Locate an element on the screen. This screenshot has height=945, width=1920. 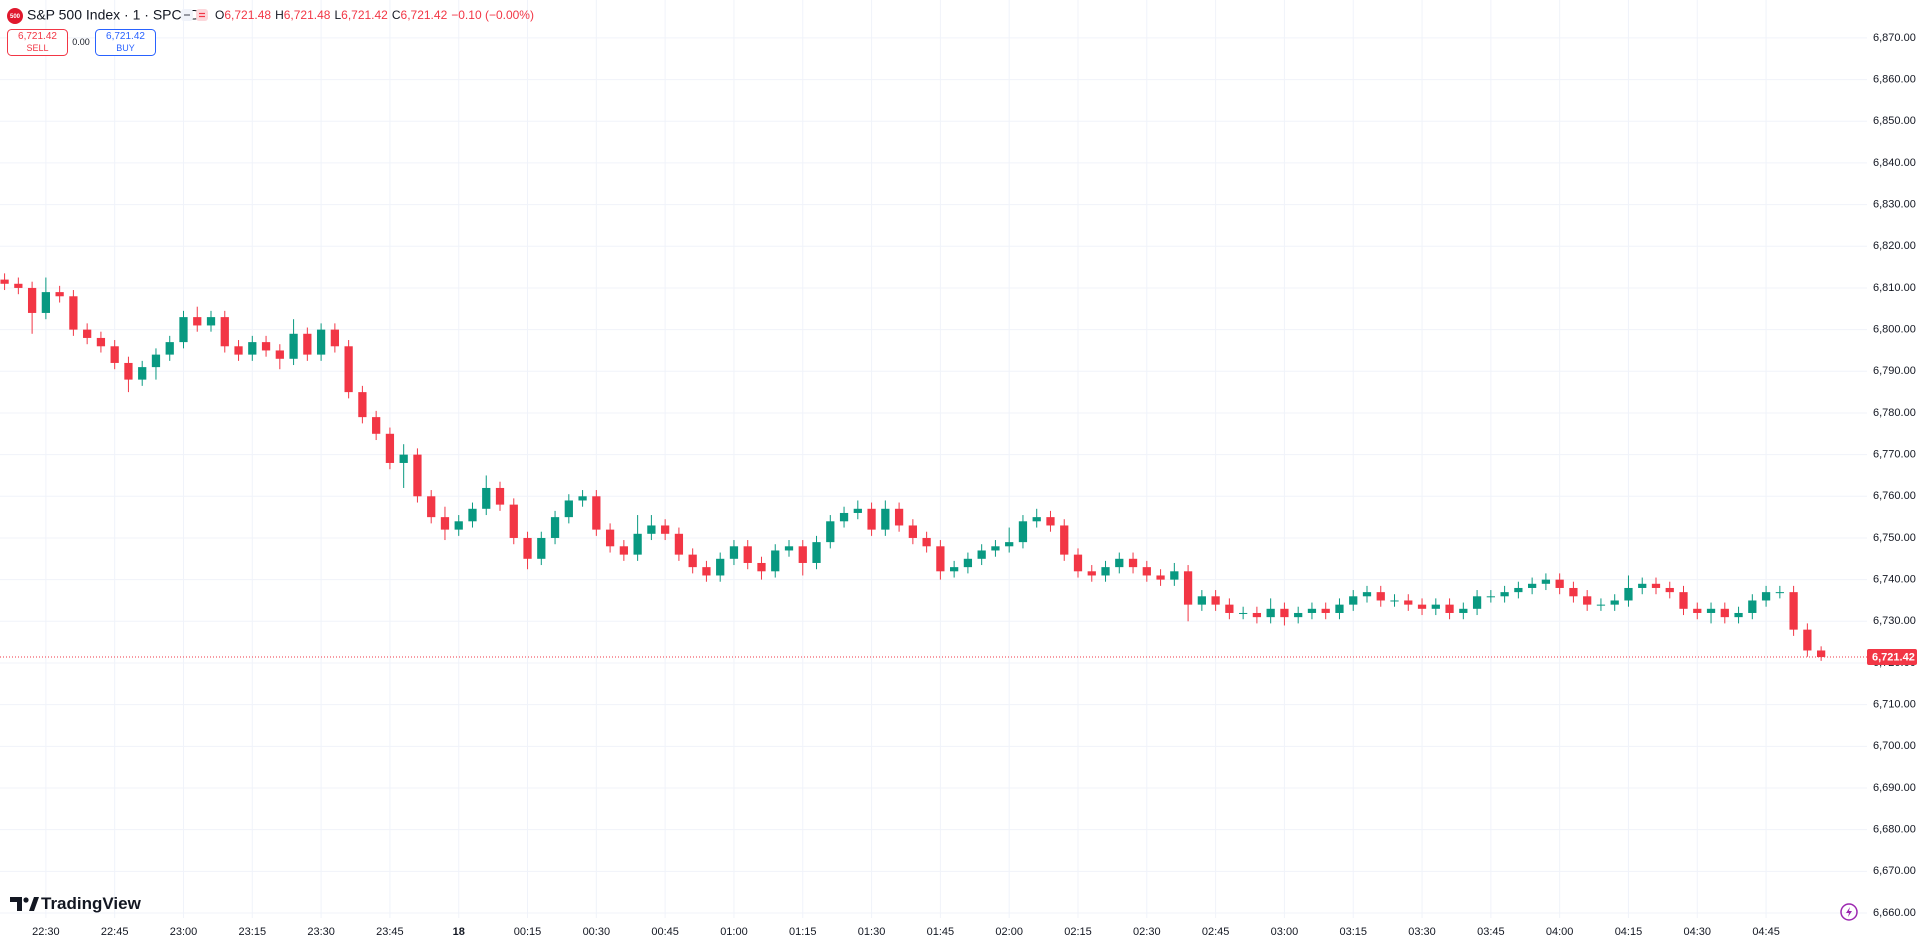
y-tick-label: 6,800.00 is located at coordinates (1894, 330).